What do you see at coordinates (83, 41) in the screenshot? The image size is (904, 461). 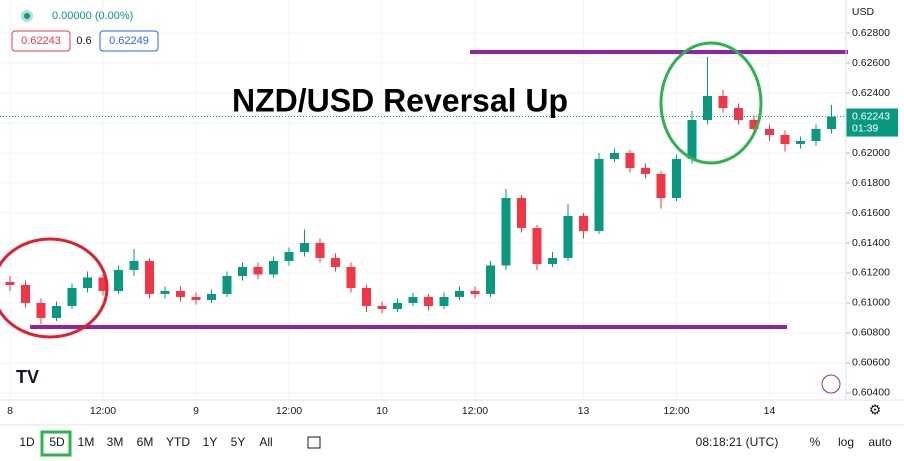 I see `spread: 0.6` at bounding box center [83, 41].